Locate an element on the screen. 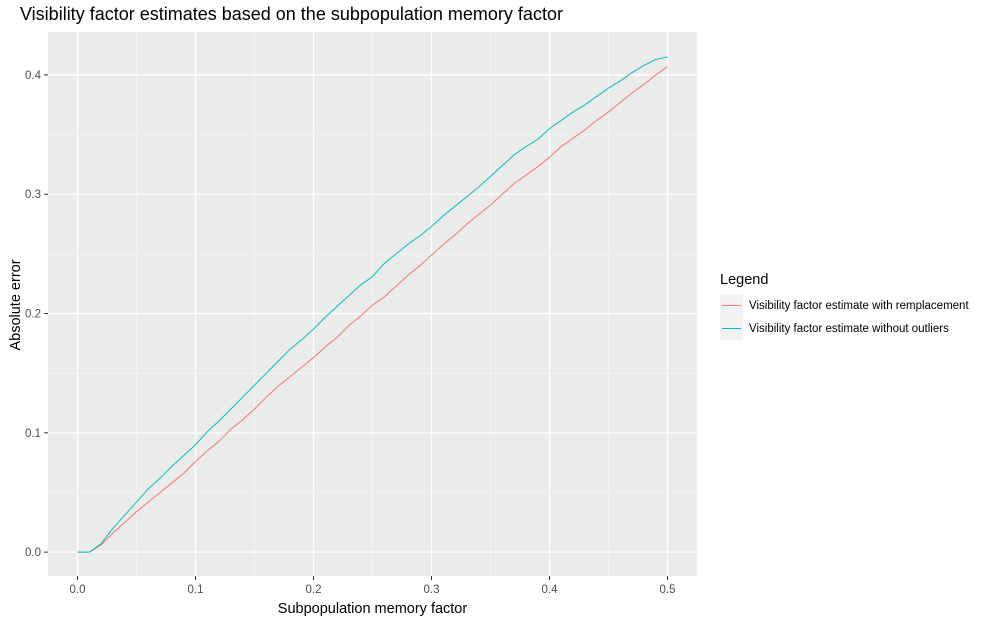 This screenshot has width=1000, height=624. y-axis: 0.0 0.1 0.2 0.3 0.4 is located at coordinates (36, 314).